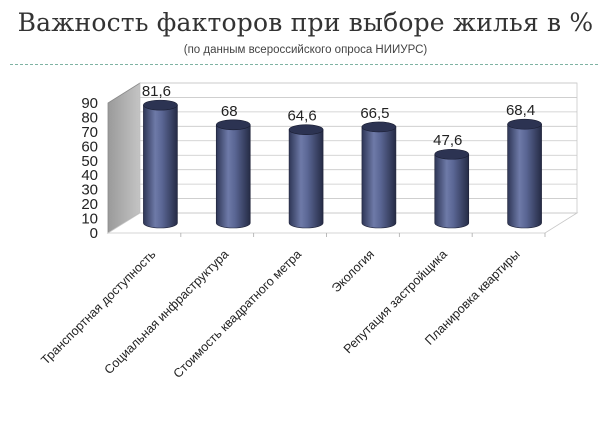 Image resolution: width=611 pixels, height=423 pixels. I want to click on data-label-1: 81,6, so click(156, 91).